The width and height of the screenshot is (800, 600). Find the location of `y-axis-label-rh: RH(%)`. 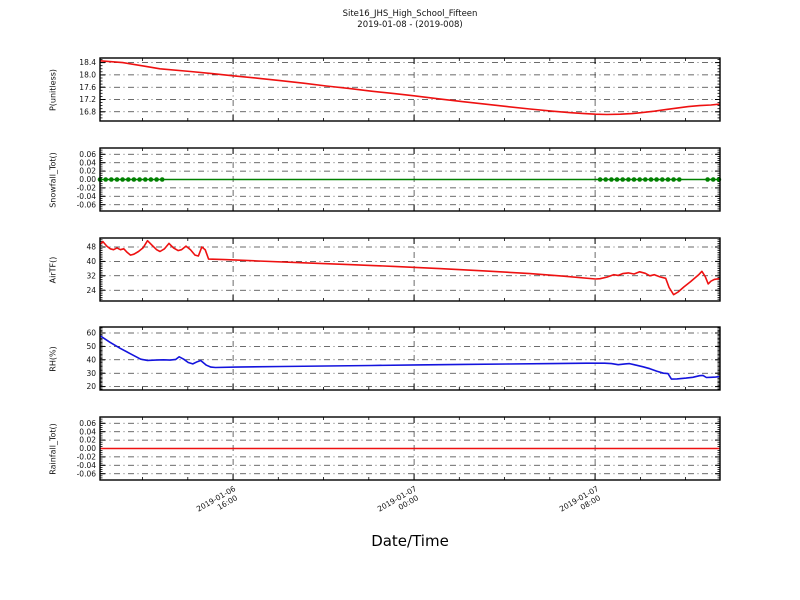

y-axis-label-rh: RH(%) is located at coordinates (53, 358).